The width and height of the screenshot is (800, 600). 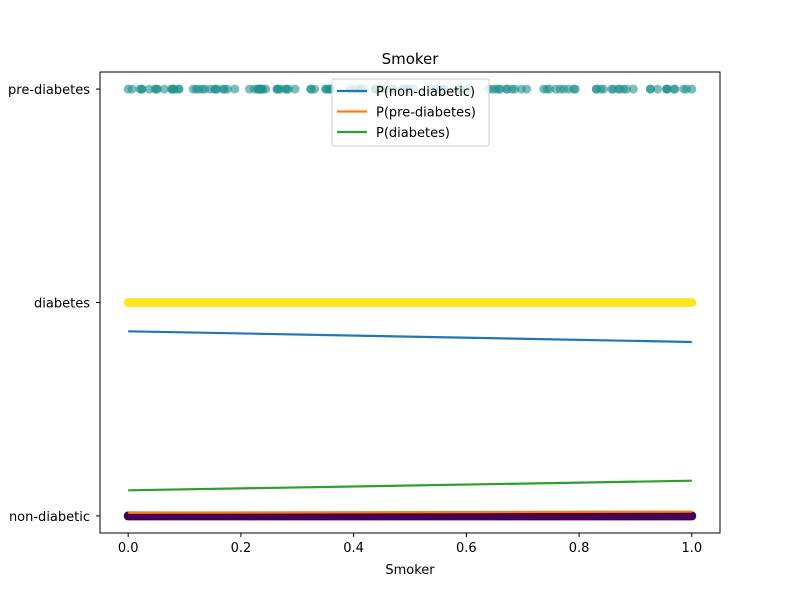 I want to click on scatter-series-pre-diabetes, so click(x=410, y=89).